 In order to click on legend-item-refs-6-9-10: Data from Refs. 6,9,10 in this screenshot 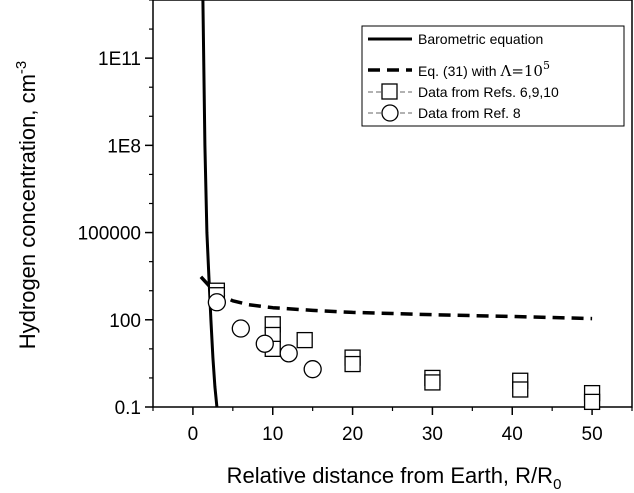, I will do `click(463, 91)`.